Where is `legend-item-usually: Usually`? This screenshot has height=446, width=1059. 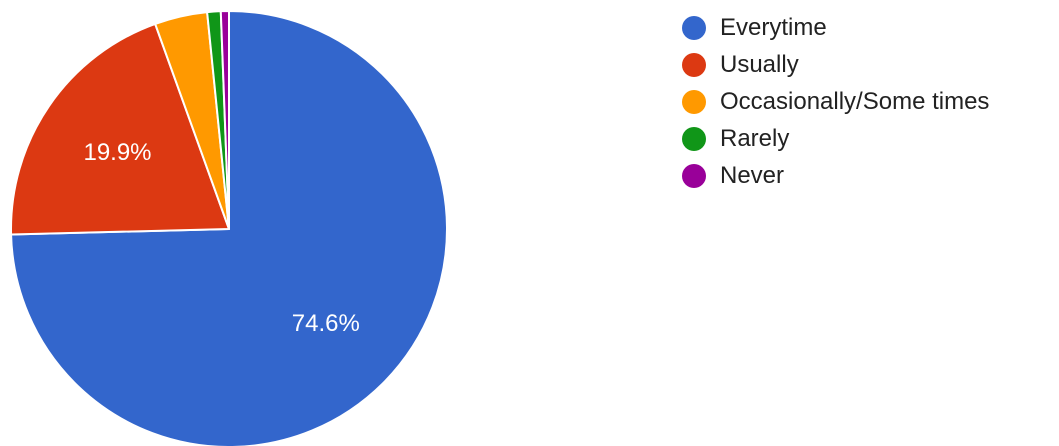
legend-item-usually: Usually is located at coordinates (835, 64).